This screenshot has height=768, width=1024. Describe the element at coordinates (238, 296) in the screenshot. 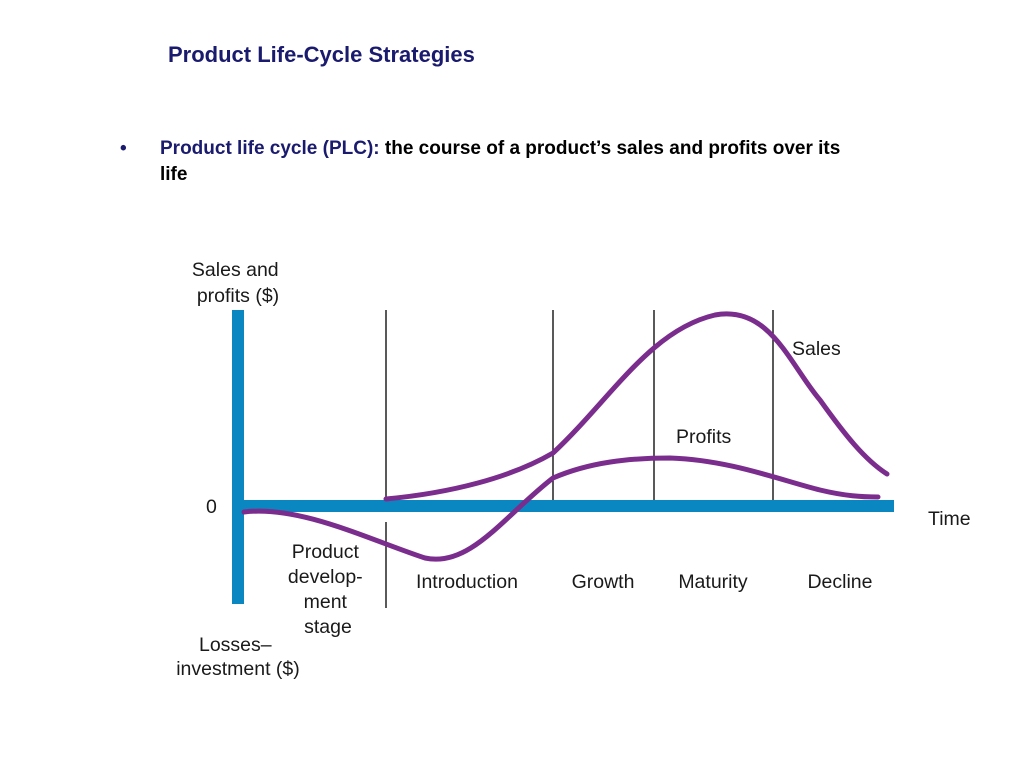

I see `y-axis-label-line-2: profits ($)` at that location.